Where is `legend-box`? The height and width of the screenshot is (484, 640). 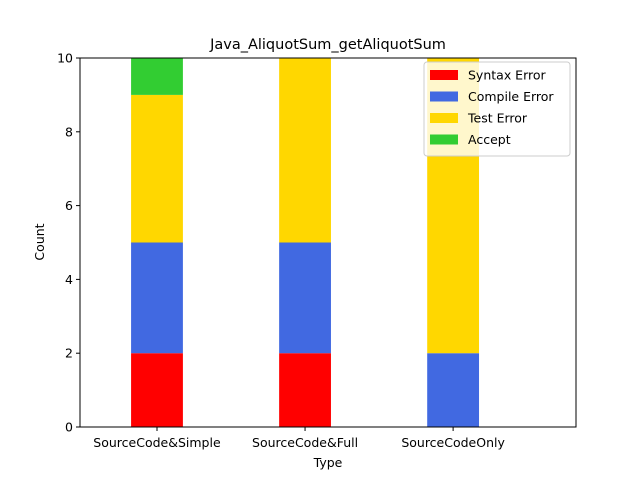 legend-box is located at coordinates (497, 109).